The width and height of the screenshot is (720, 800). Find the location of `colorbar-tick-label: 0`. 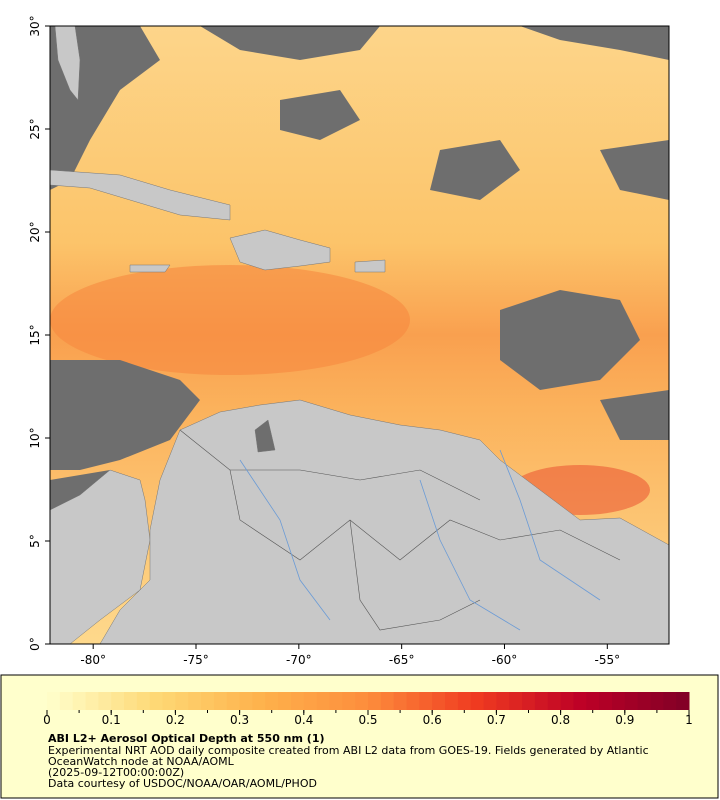

colorbar-tick-label: 0 is located at coordinates (47, 720).